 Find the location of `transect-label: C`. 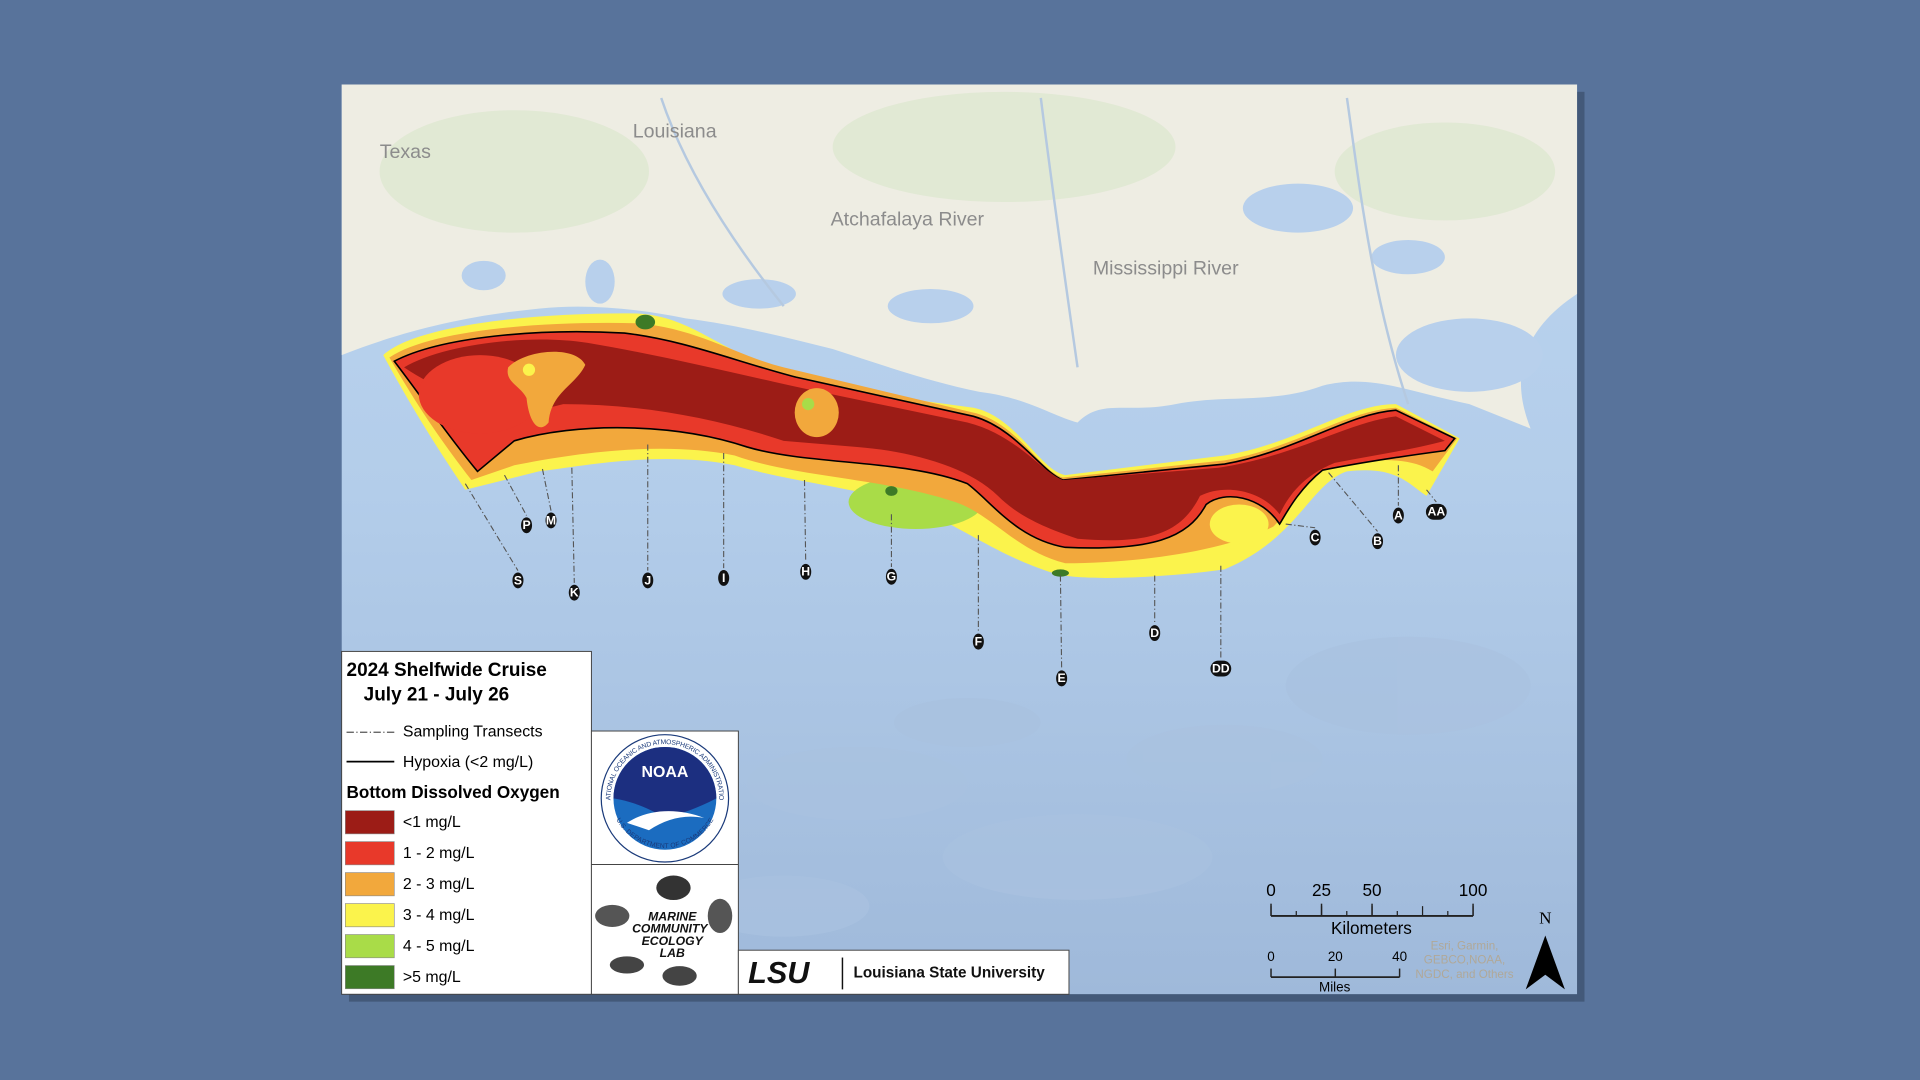

transect-label: C is located at coordinates (1315, 537).